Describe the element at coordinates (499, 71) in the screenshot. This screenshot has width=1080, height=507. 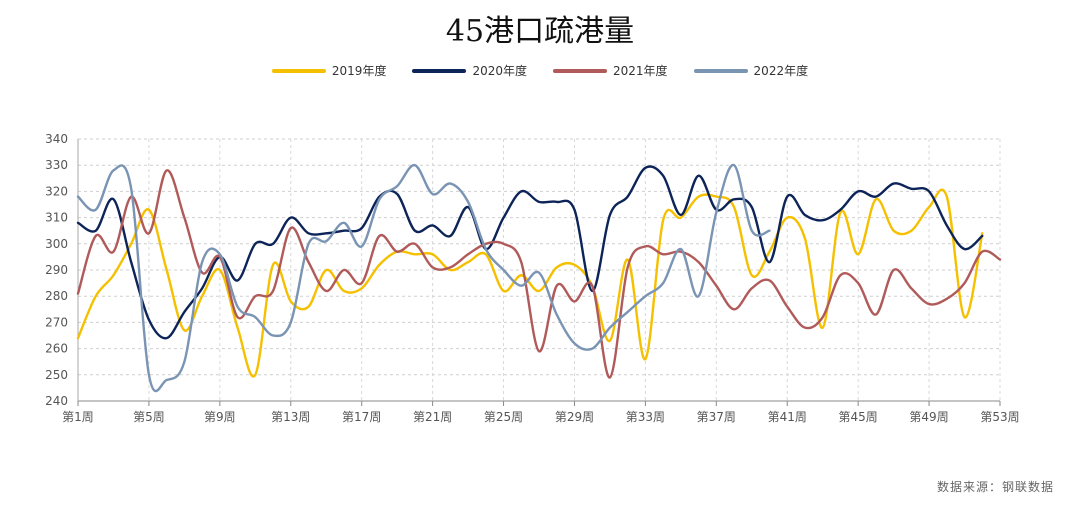
I see `legend-label-2020: 2020年度` at that location.